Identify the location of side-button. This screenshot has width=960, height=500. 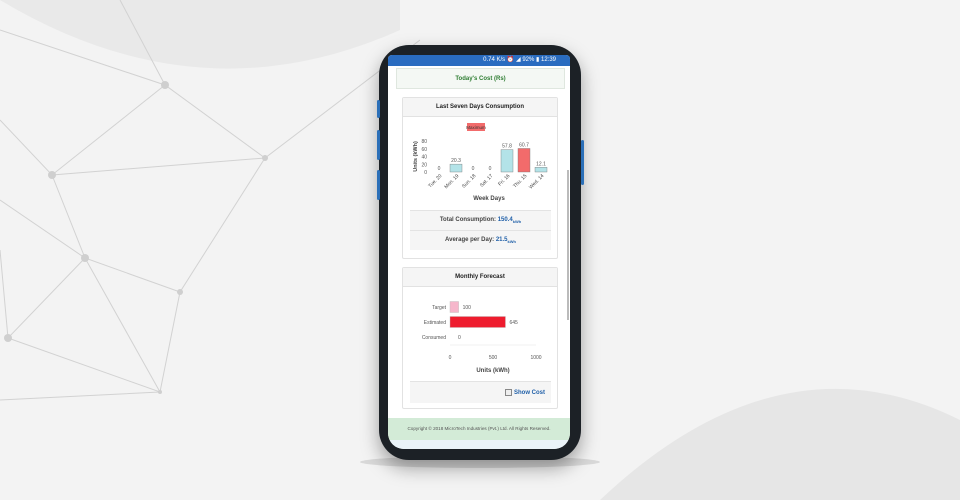
(378, 185).